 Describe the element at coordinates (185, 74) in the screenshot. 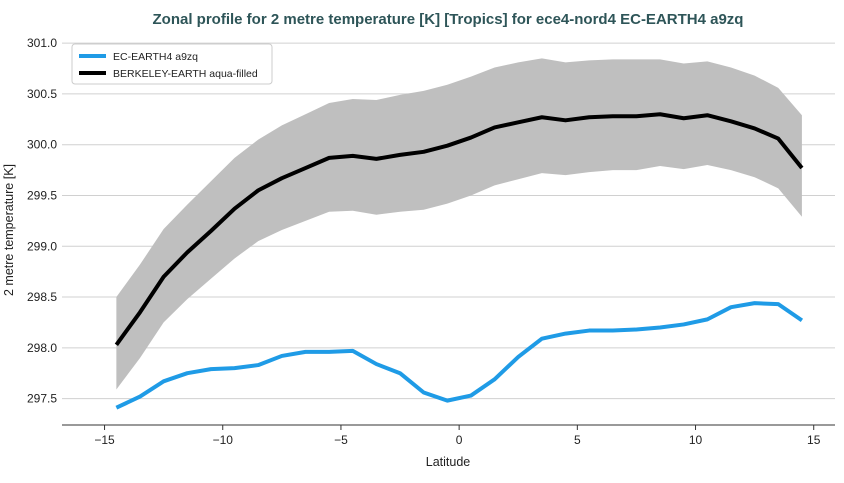

I see `legend-label-berkeley-earth: BERKELEY-EARTH aqua-filled` at that location.